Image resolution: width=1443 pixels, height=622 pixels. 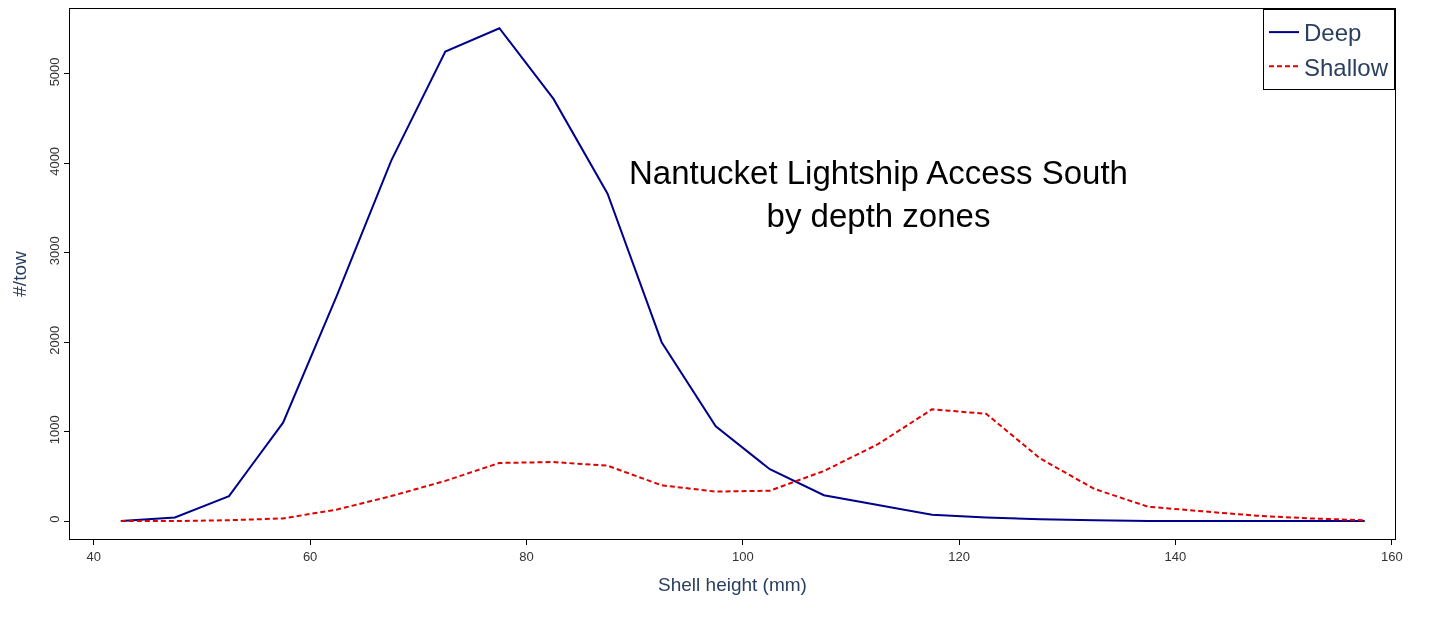 I want to click on x-tick-label: 100, so click(x=742, y=556).